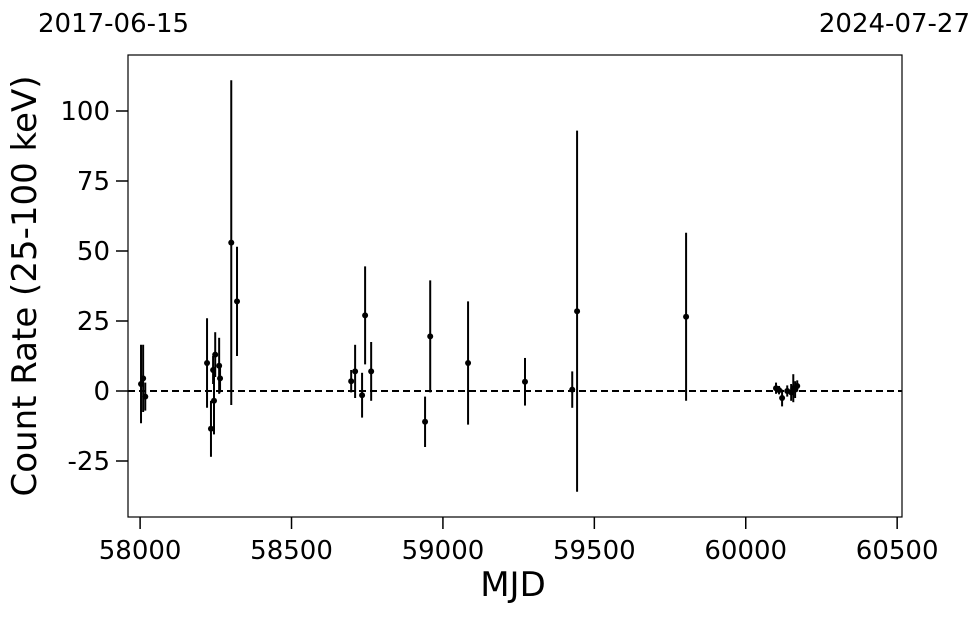 The width and height of the screenshot is (980, 617). What do you see at coordinates (291, 551) in the screenshot?
I see `x-tick-label: 58500` at bounding box center [291, 551].